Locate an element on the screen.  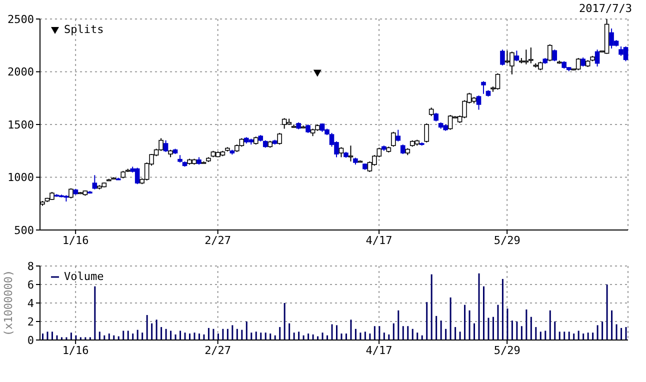
y-tick-label: 4 is located at coordinates (30, 303).